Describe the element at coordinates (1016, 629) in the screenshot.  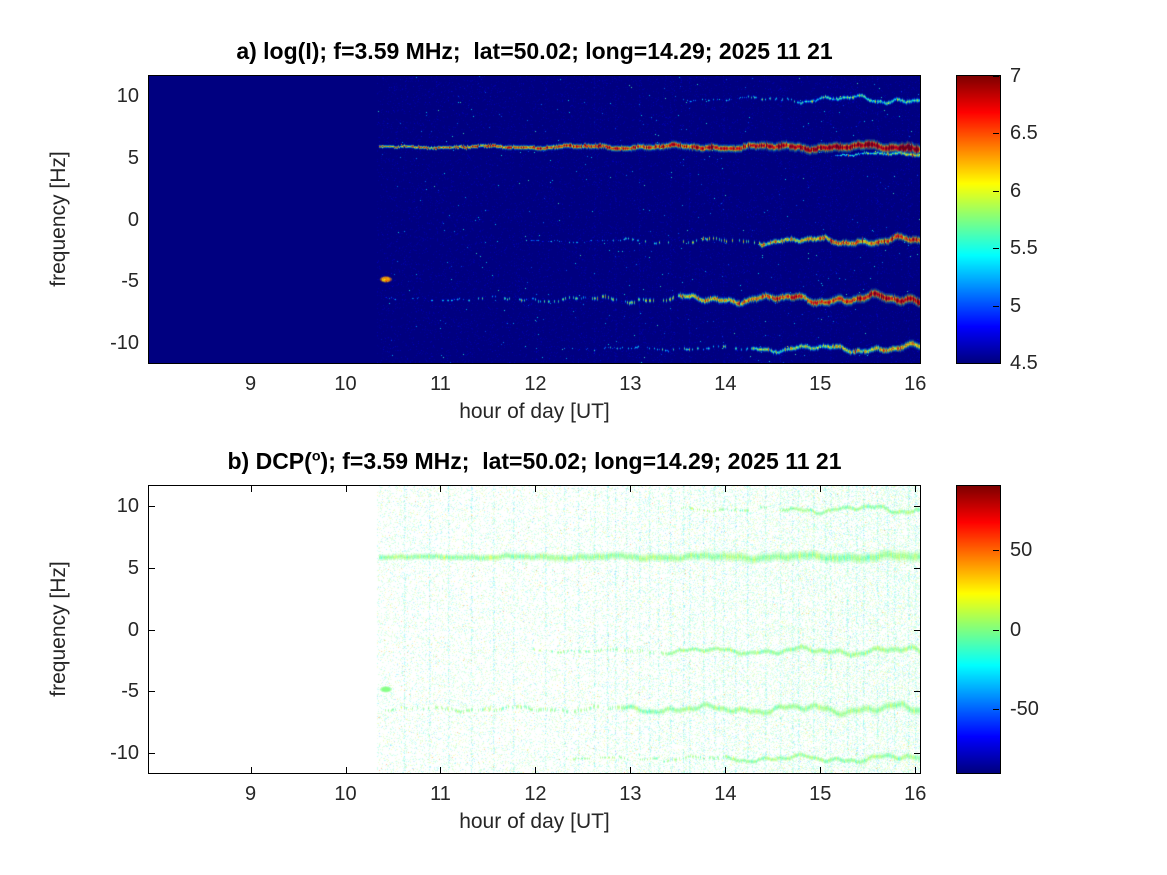
I see `colorbar-tick-label: 0` at that location.